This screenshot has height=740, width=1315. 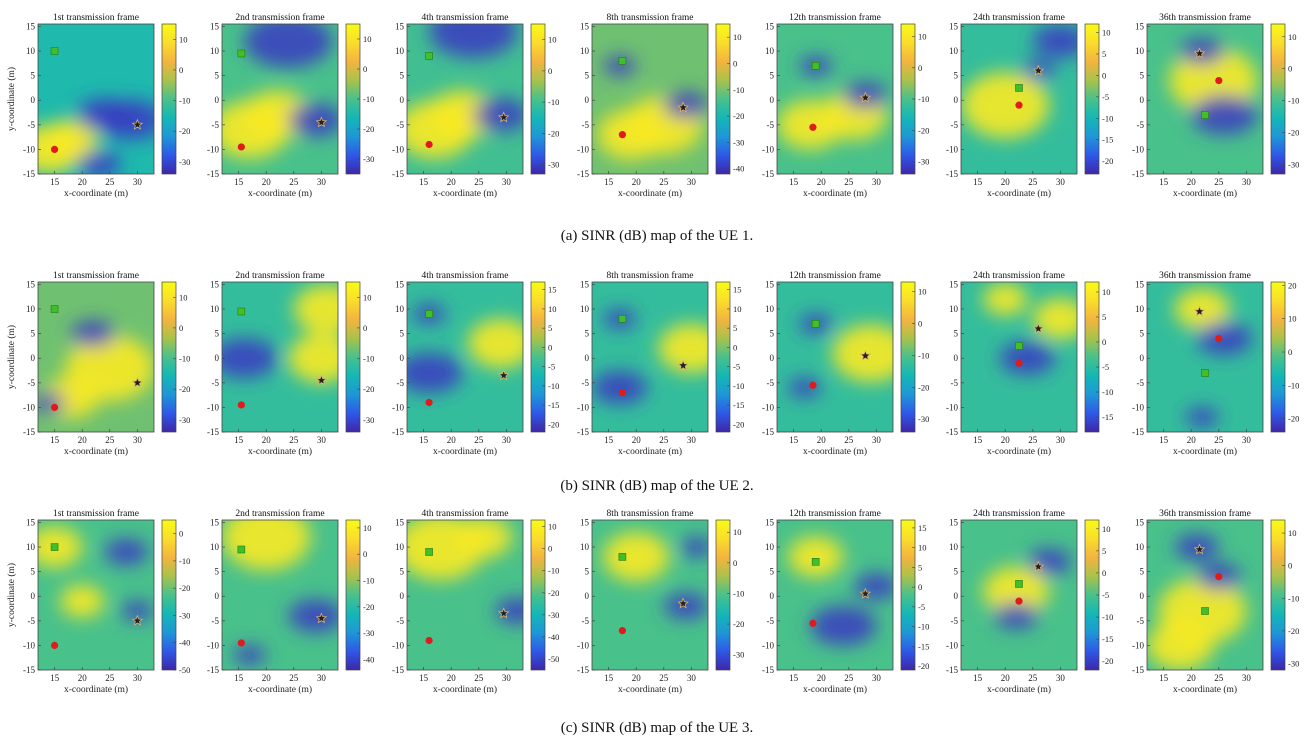 What do you see at coordinates (921, 607) in the screenshot?
I see `colorbar-tick-label: -5` at bounding box center [921, 607].